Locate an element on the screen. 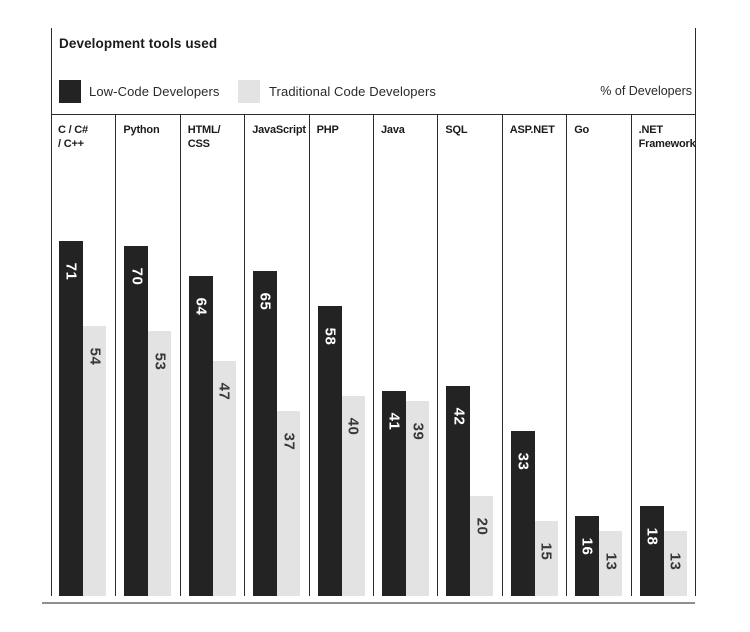 The width and height of the screenshot is (750, 632). bar-traditional: 47 is located at coordinates (224, 478).